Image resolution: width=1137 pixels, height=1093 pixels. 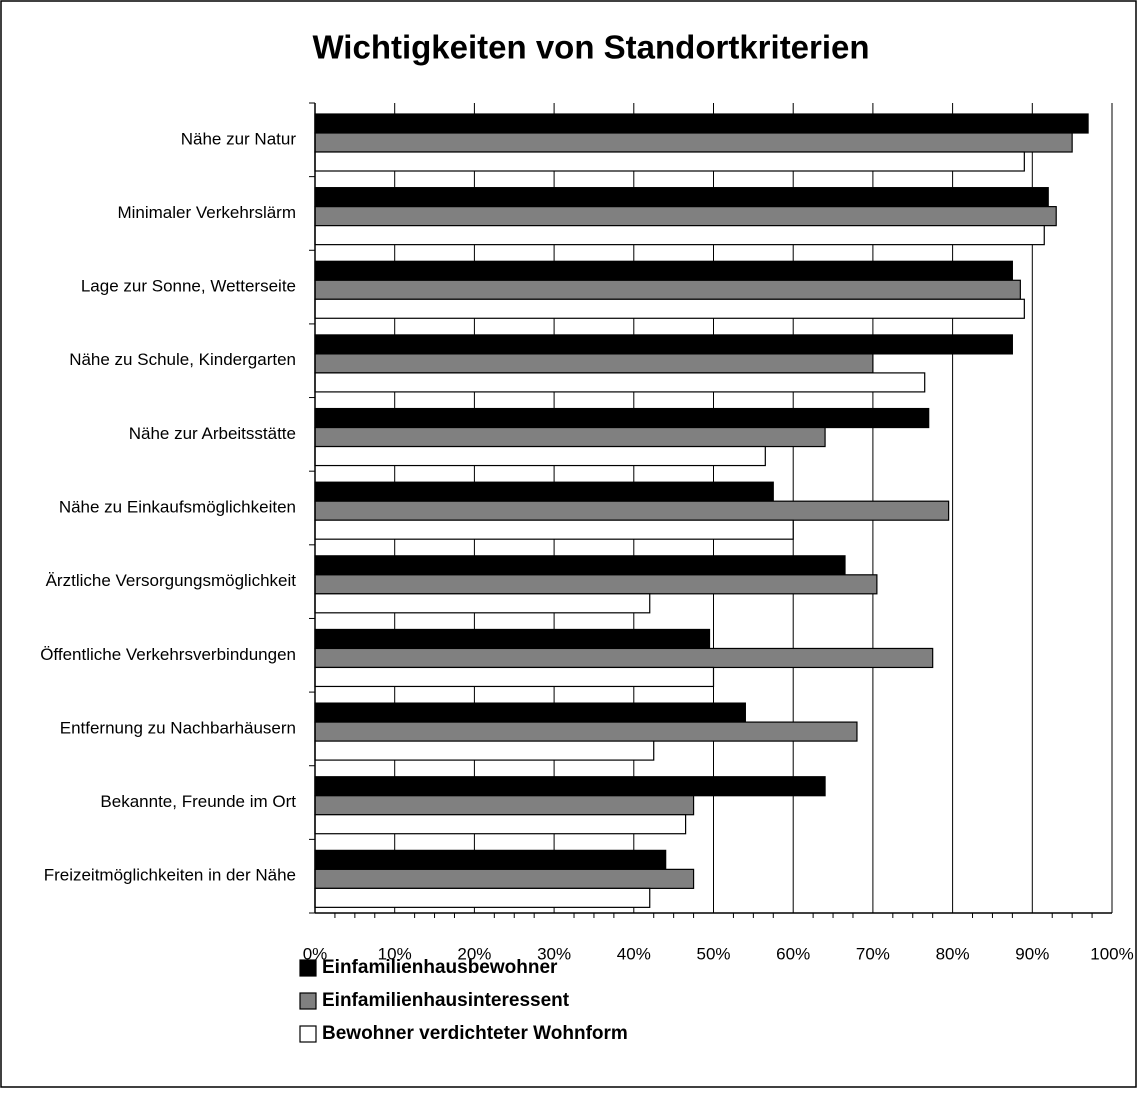 What do you see at coordinates (440, 967) in the screenshot?
I see `legend-label: Einfamilienhausbewohner` at bounding box center [440, 967].